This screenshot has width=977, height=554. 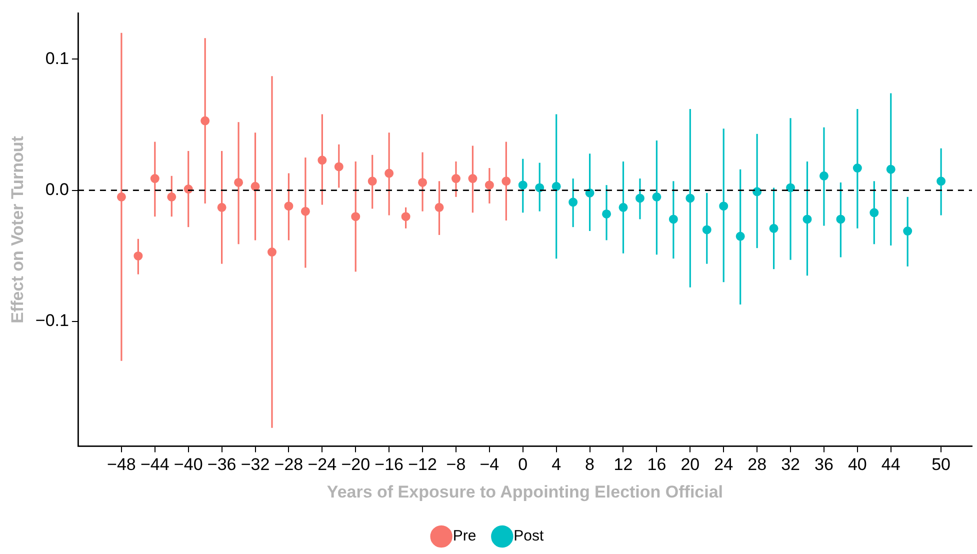 I want to click on x-tick-label: −44, so click(x=155, y=464).